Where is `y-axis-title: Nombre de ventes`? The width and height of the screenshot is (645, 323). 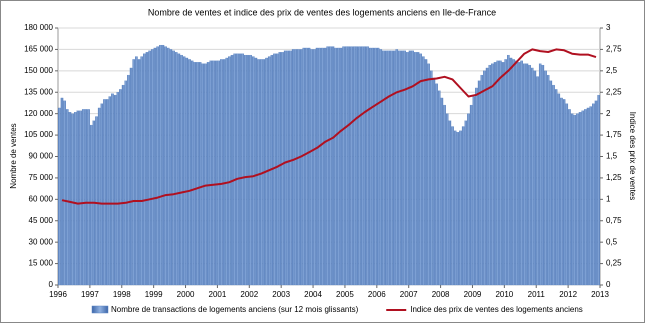 y-axis-title: Nombre de ventes is located at coordinates (13, 155).